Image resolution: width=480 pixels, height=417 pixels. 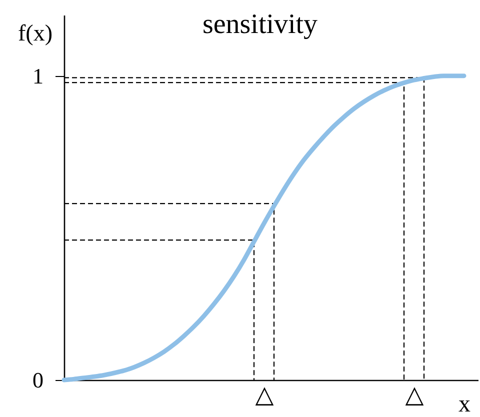 What do you see at coordinates (260, 24) in the screenshot?
I see `chart-title: sensitivity` at bounding box center [260, 24].